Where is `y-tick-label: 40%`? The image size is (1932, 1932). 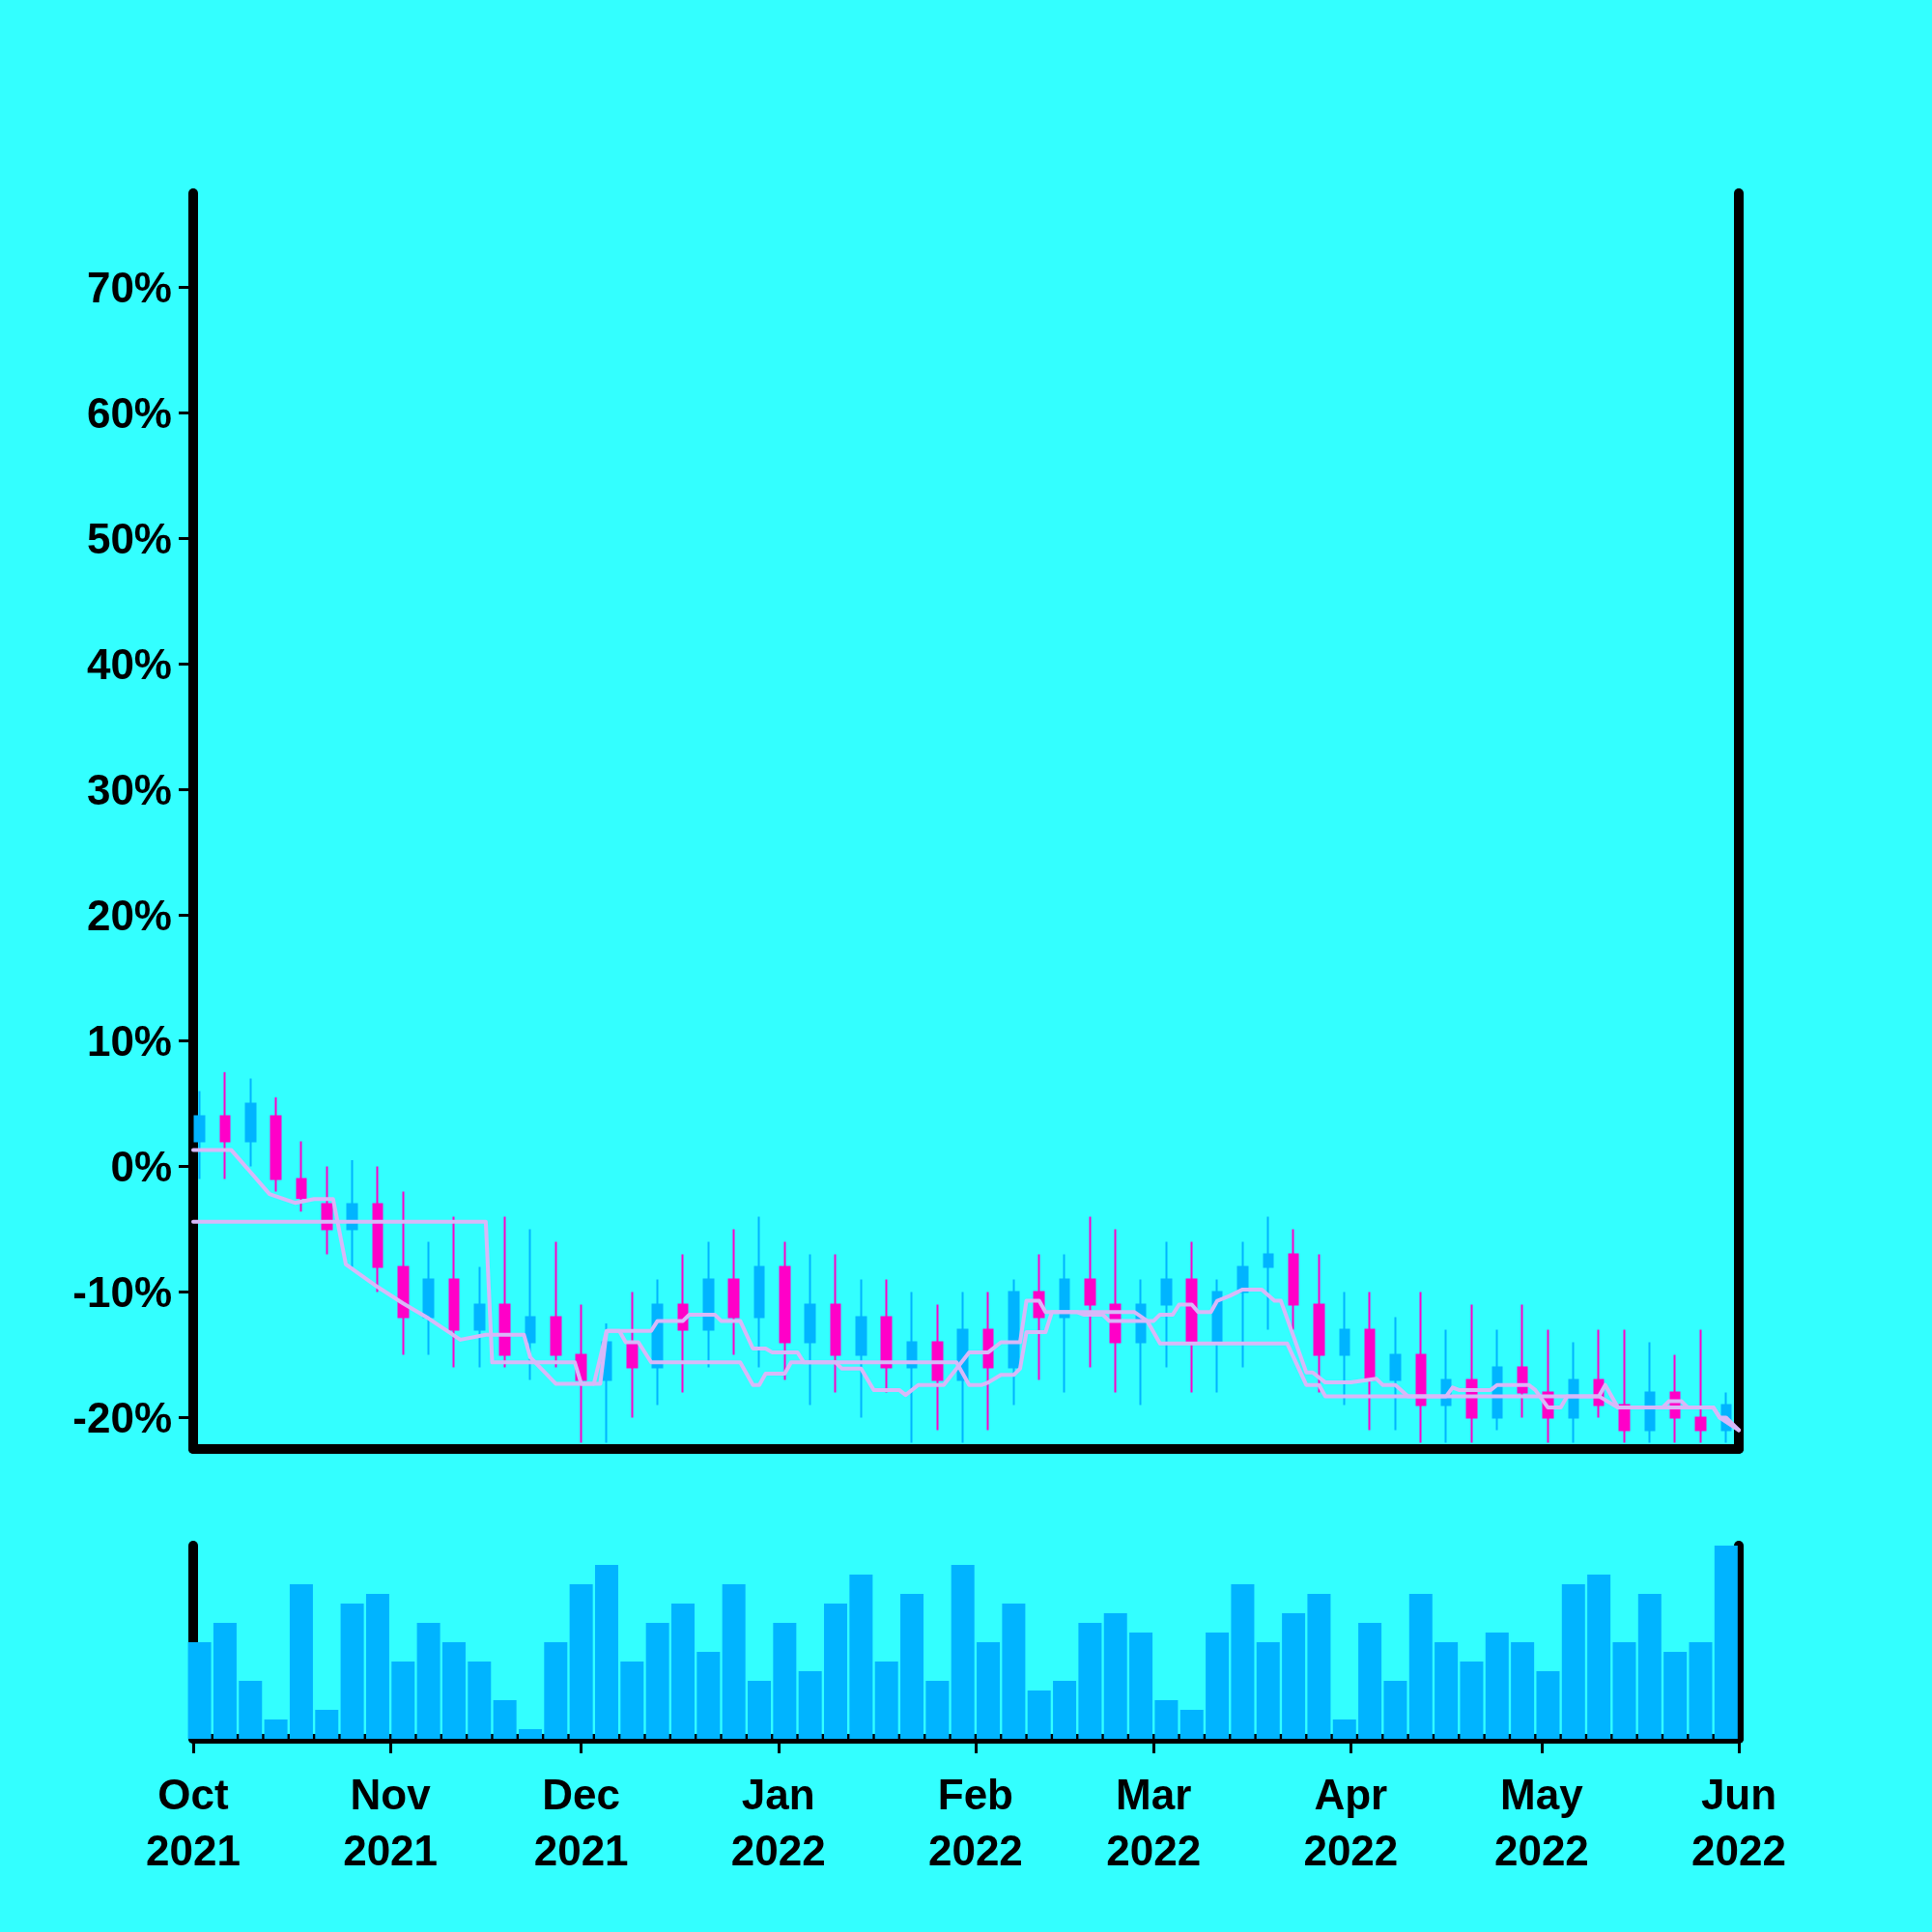 y-tick-label: 40% is located at coordinates (129, 664).